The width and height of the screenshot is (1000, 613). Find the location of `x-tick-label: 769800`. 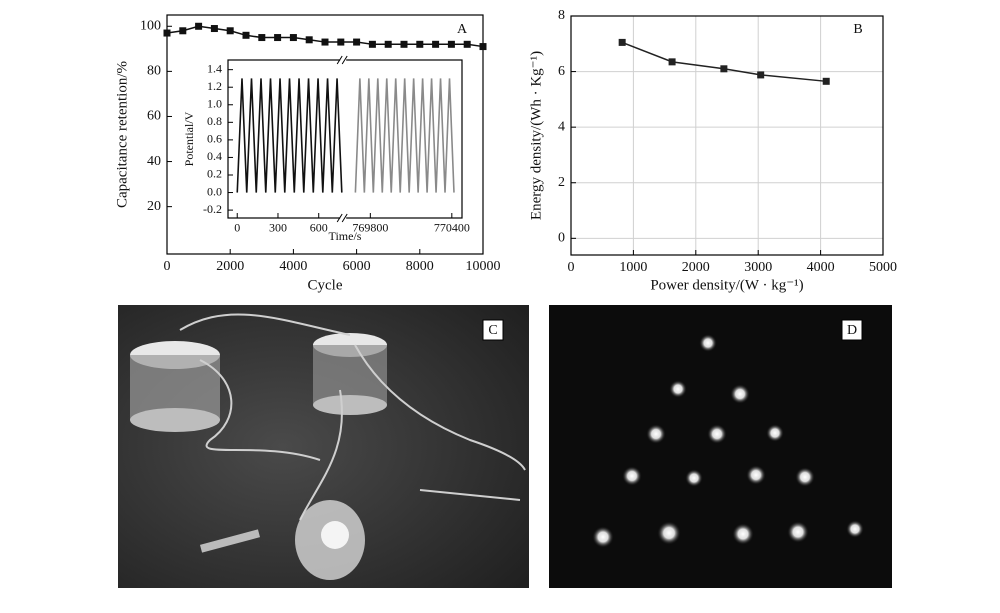

x-tick-label: 769800 is located at coordinates (370, 228).